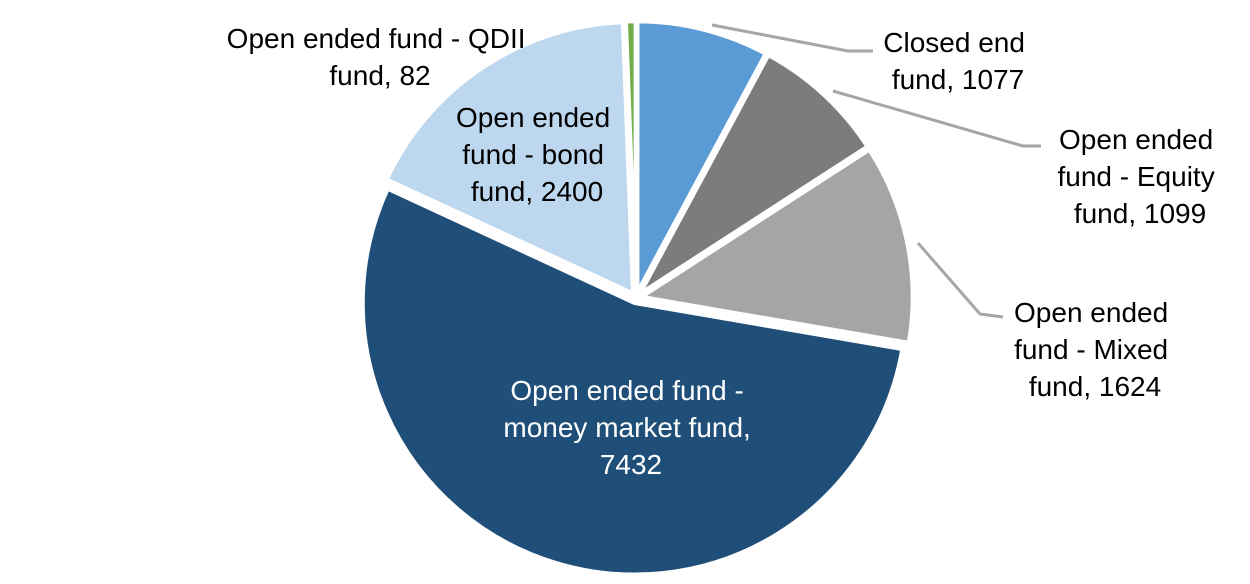 This screenshot has width=1250, height=584. What do you see at coordinates (627, 390) in the screenshot?
I see `label-line: Open ended fund -` at bounding box center [627, 390].